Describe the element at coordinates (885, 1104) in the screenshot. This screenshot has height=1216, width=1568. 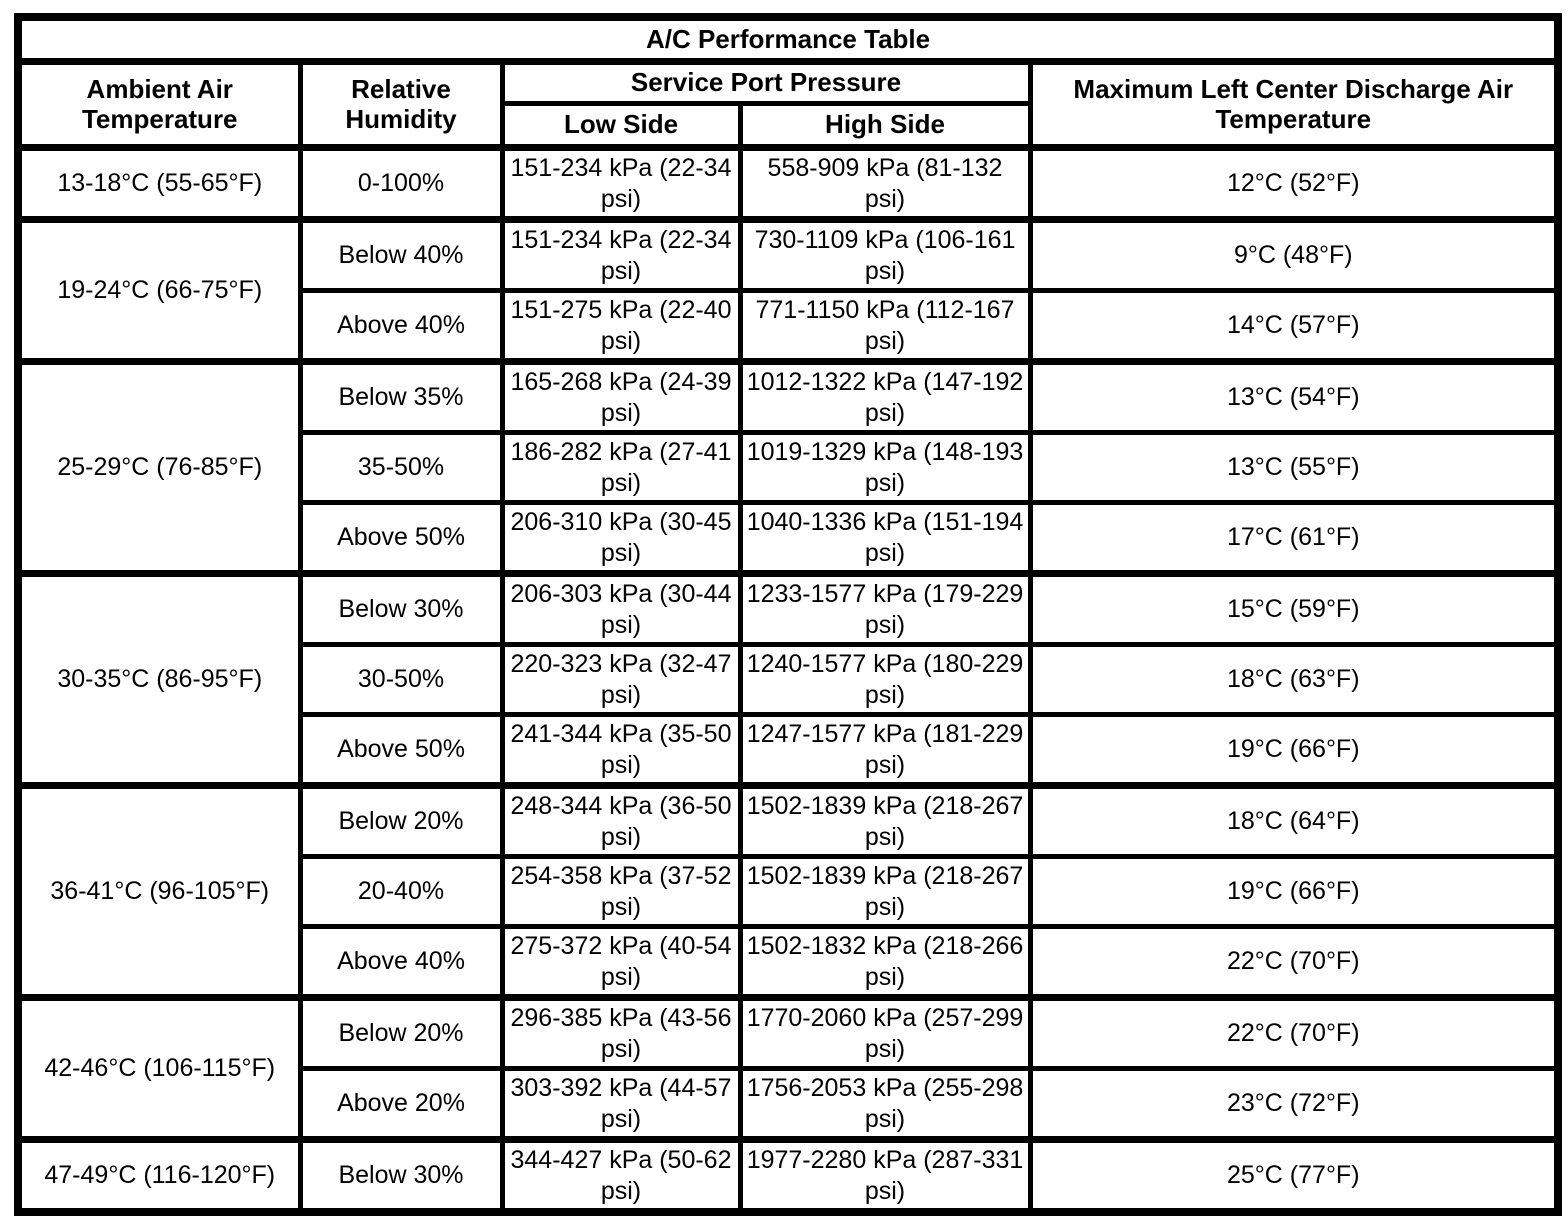
I see `high-side-pressure-cell: 1756-2053 kPa (255-298 psi)` at that location.